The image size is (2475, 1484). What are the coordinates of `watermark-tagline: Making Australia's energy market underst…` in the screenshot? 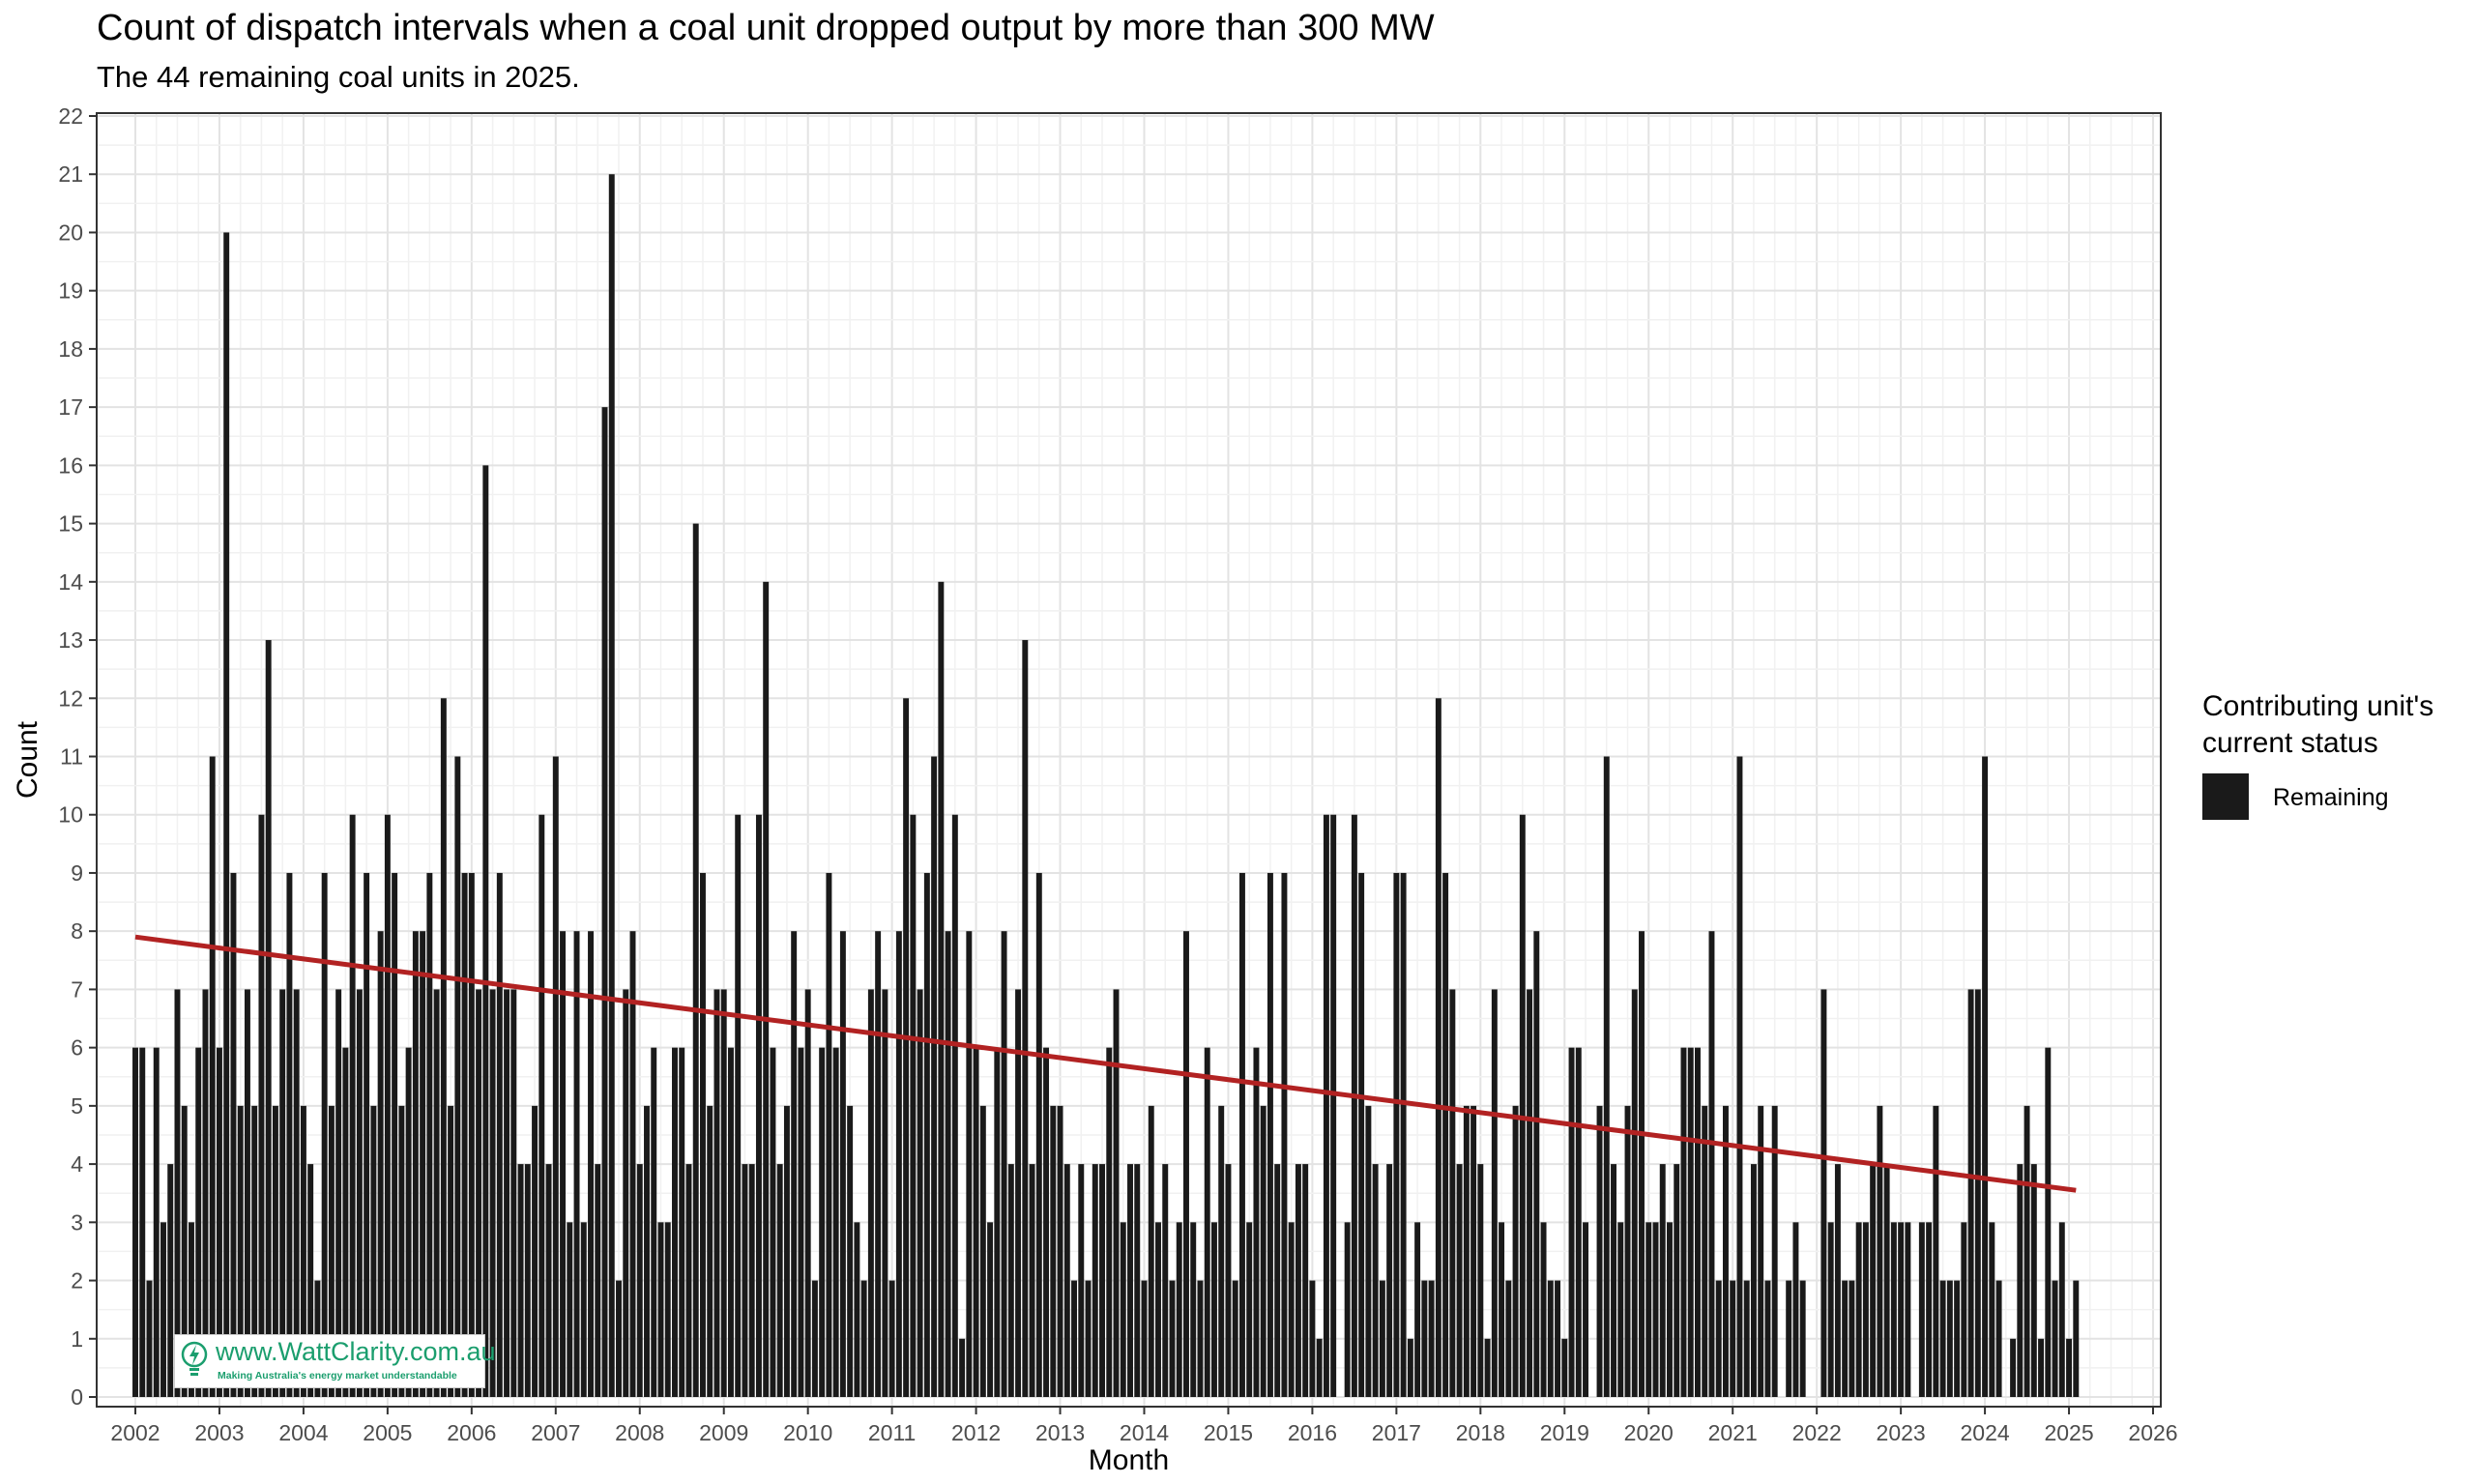 It's located at (337, 1376).